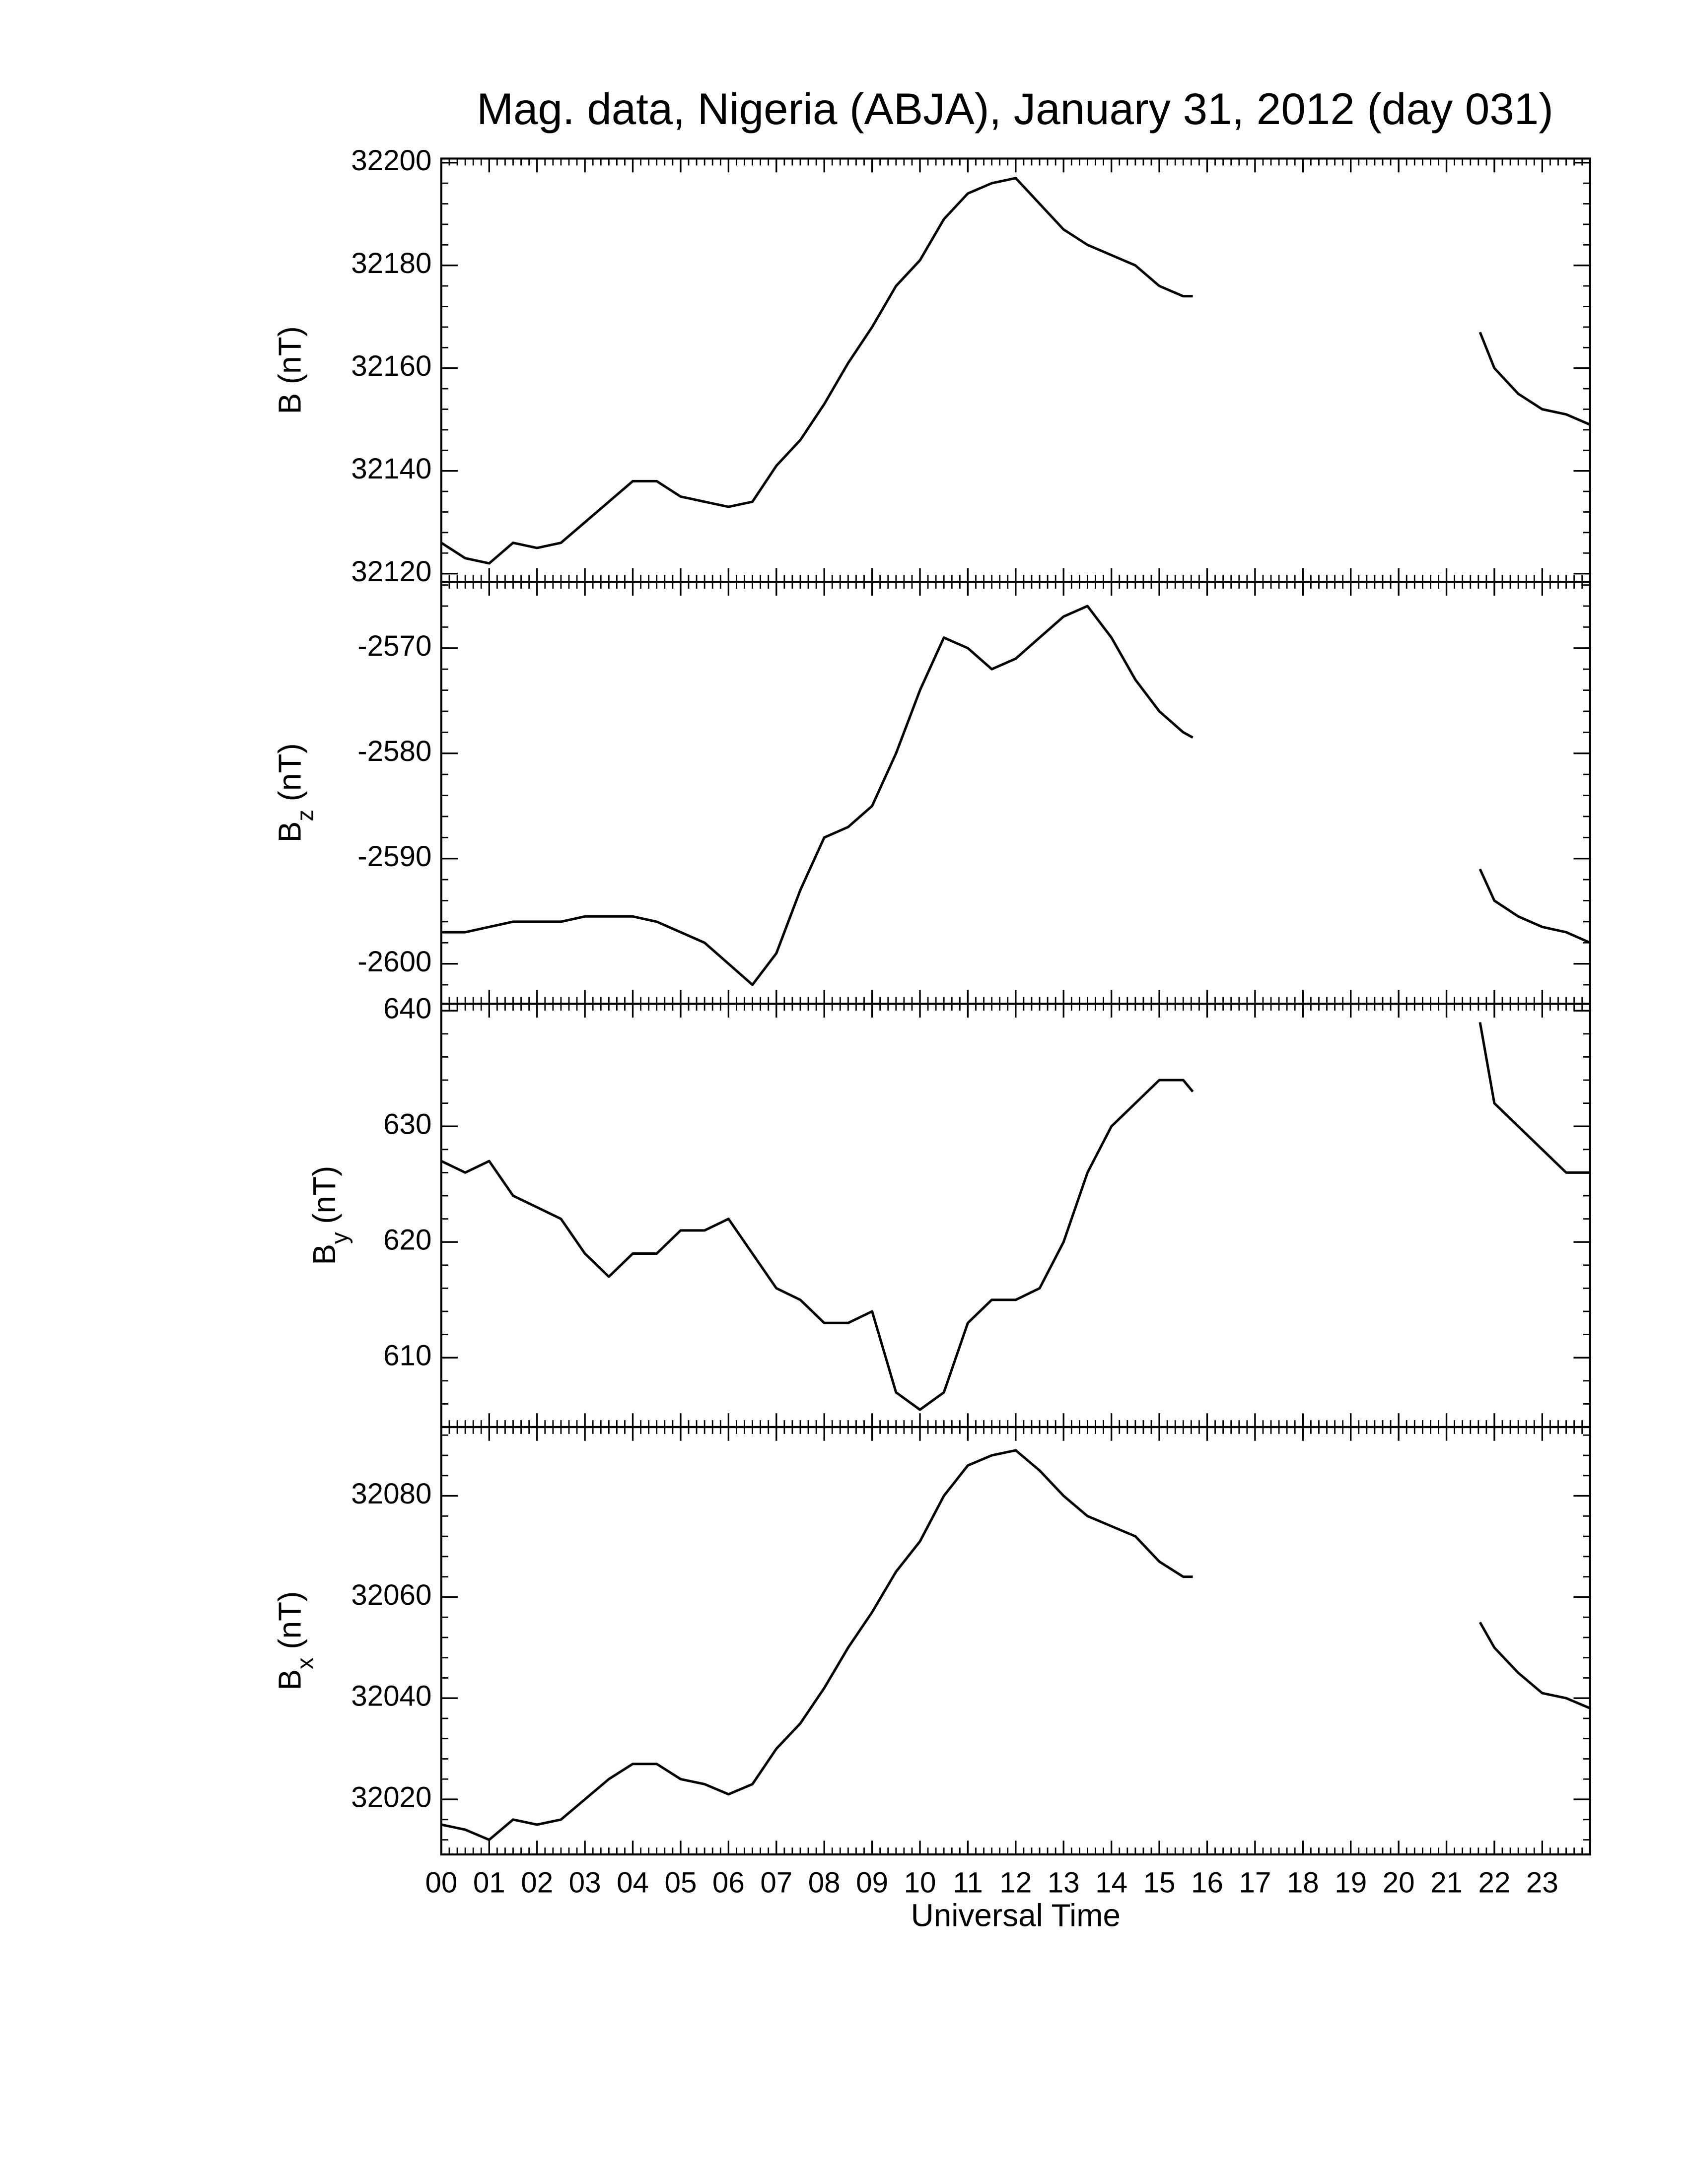 This screenshot has width=1688, height=2184. What do you see at coordinates (407, 1240) in the screenshot?
I see `y-tick-label: 620` at bounding box center [407, 1240].